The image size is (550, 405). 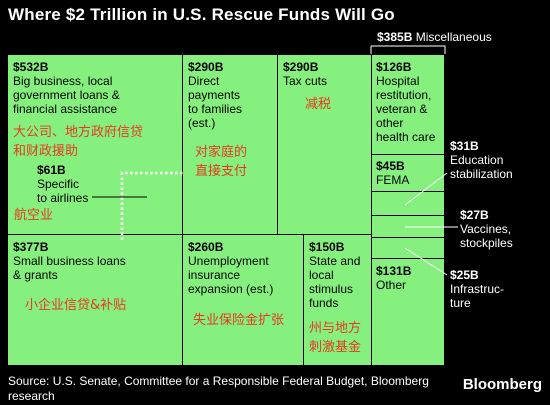 I want to click on treemap-cell-other: $131B Other, so click(x=408, y=312).